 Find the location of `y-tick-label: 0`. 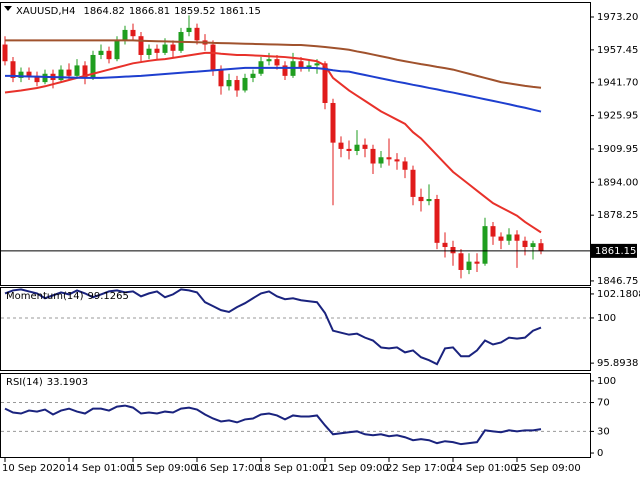

y-tick-label: 0 is located at coordinates (600, 453).